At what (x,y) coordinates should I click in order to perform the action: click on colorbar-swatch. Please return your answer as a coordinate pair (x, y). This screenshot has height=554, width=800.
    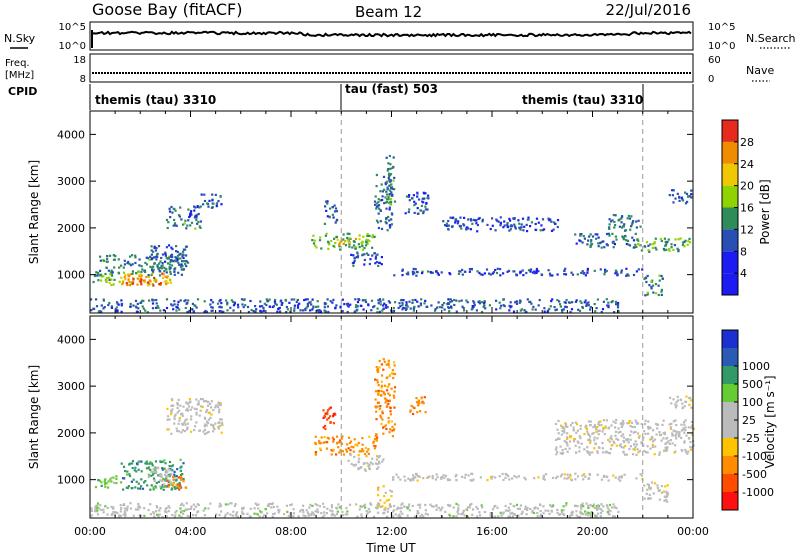
    Looking at the image, I should click on (730, 501).